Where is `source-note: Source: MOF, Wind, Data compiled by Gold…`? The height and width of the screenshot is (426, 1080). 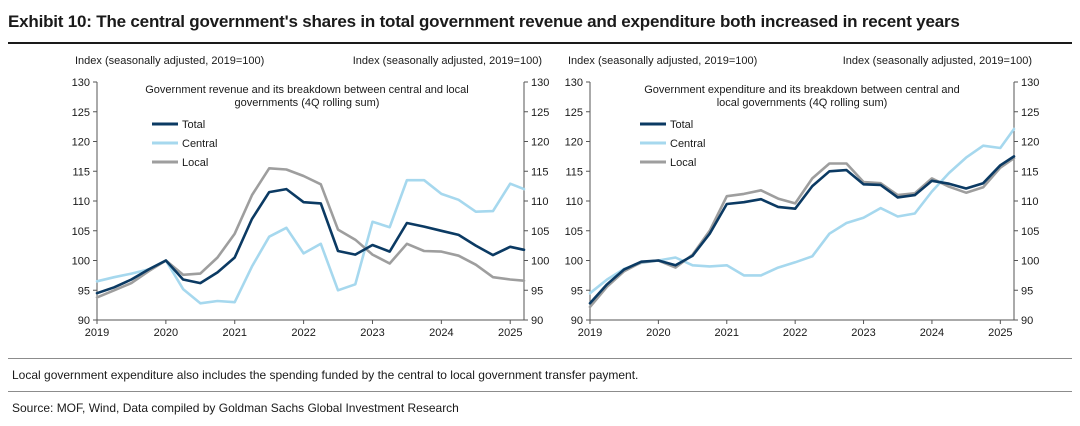 source-note: Source: MOF, Wind, Data compiled by Gold… is located at coordinates (235, 408).